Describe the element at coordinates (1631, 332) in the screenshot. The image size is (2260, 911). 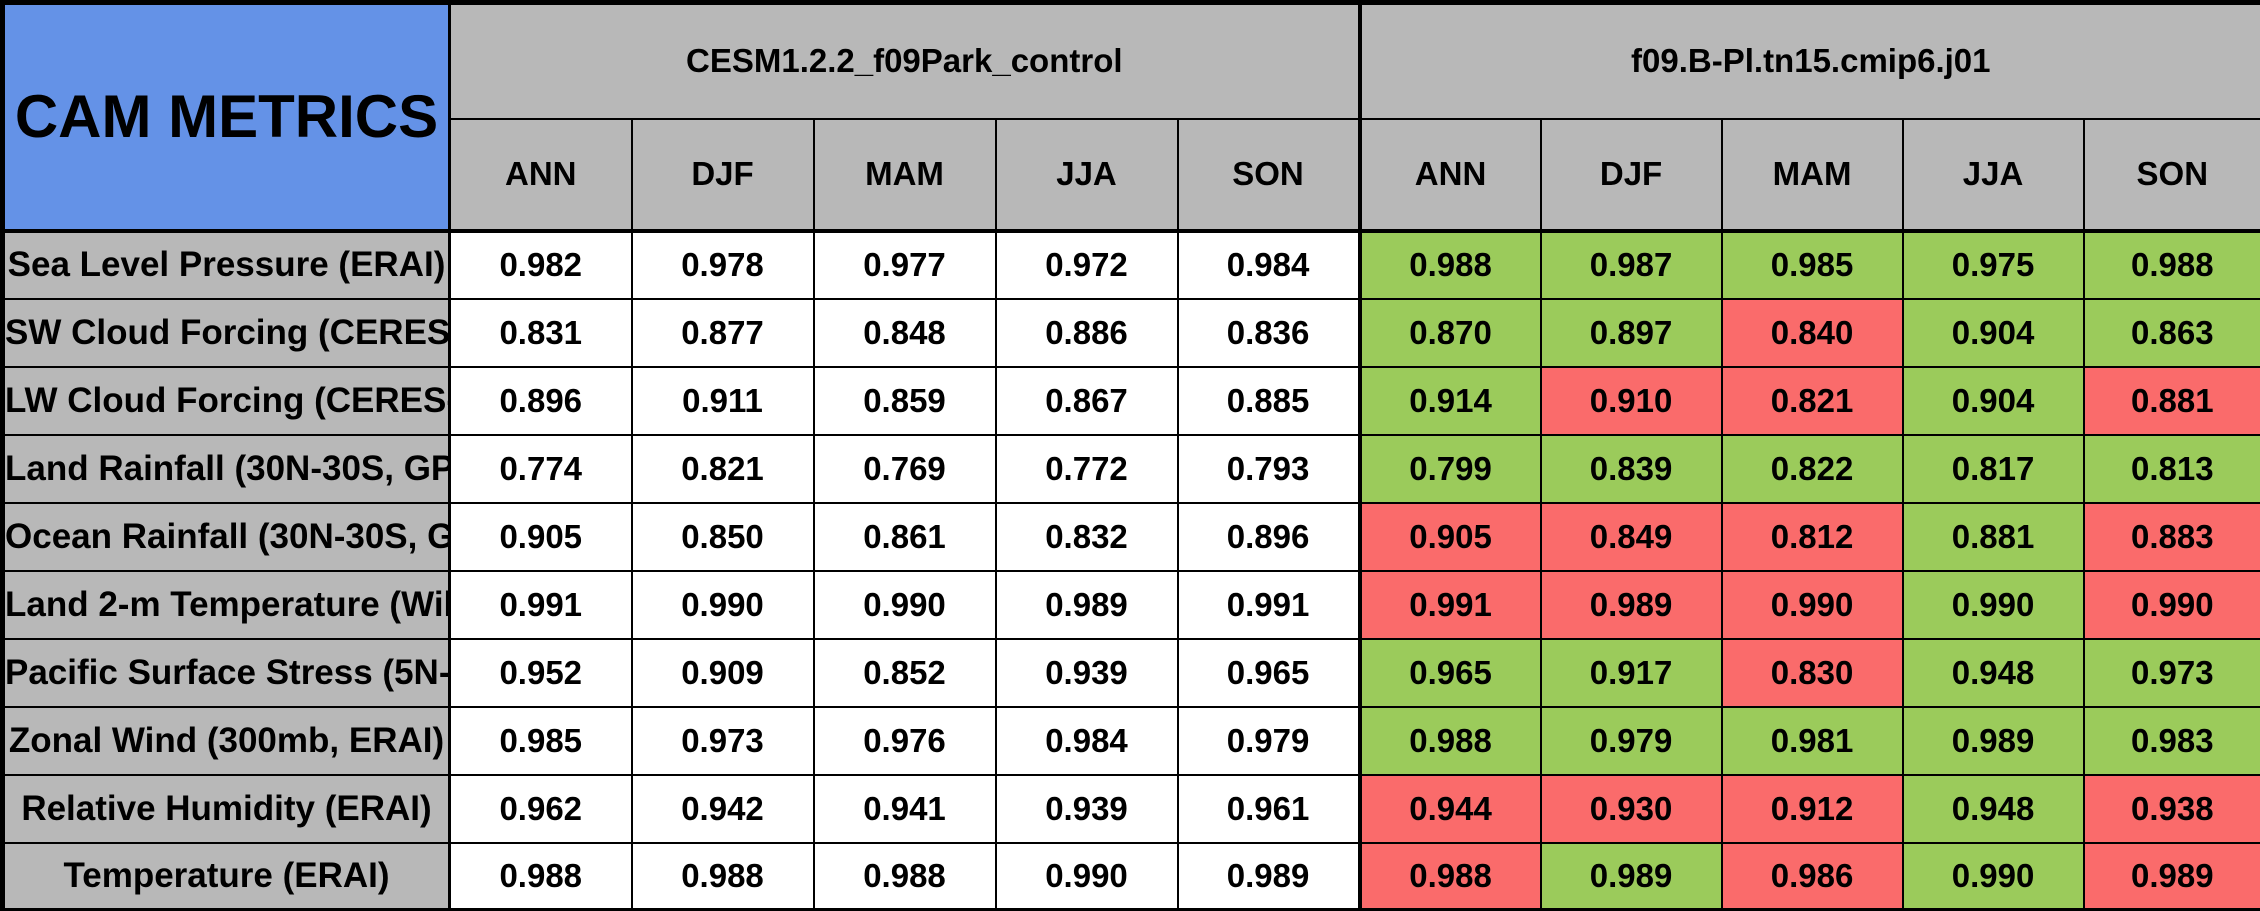
I see `value-cell: 0.897` at that location.